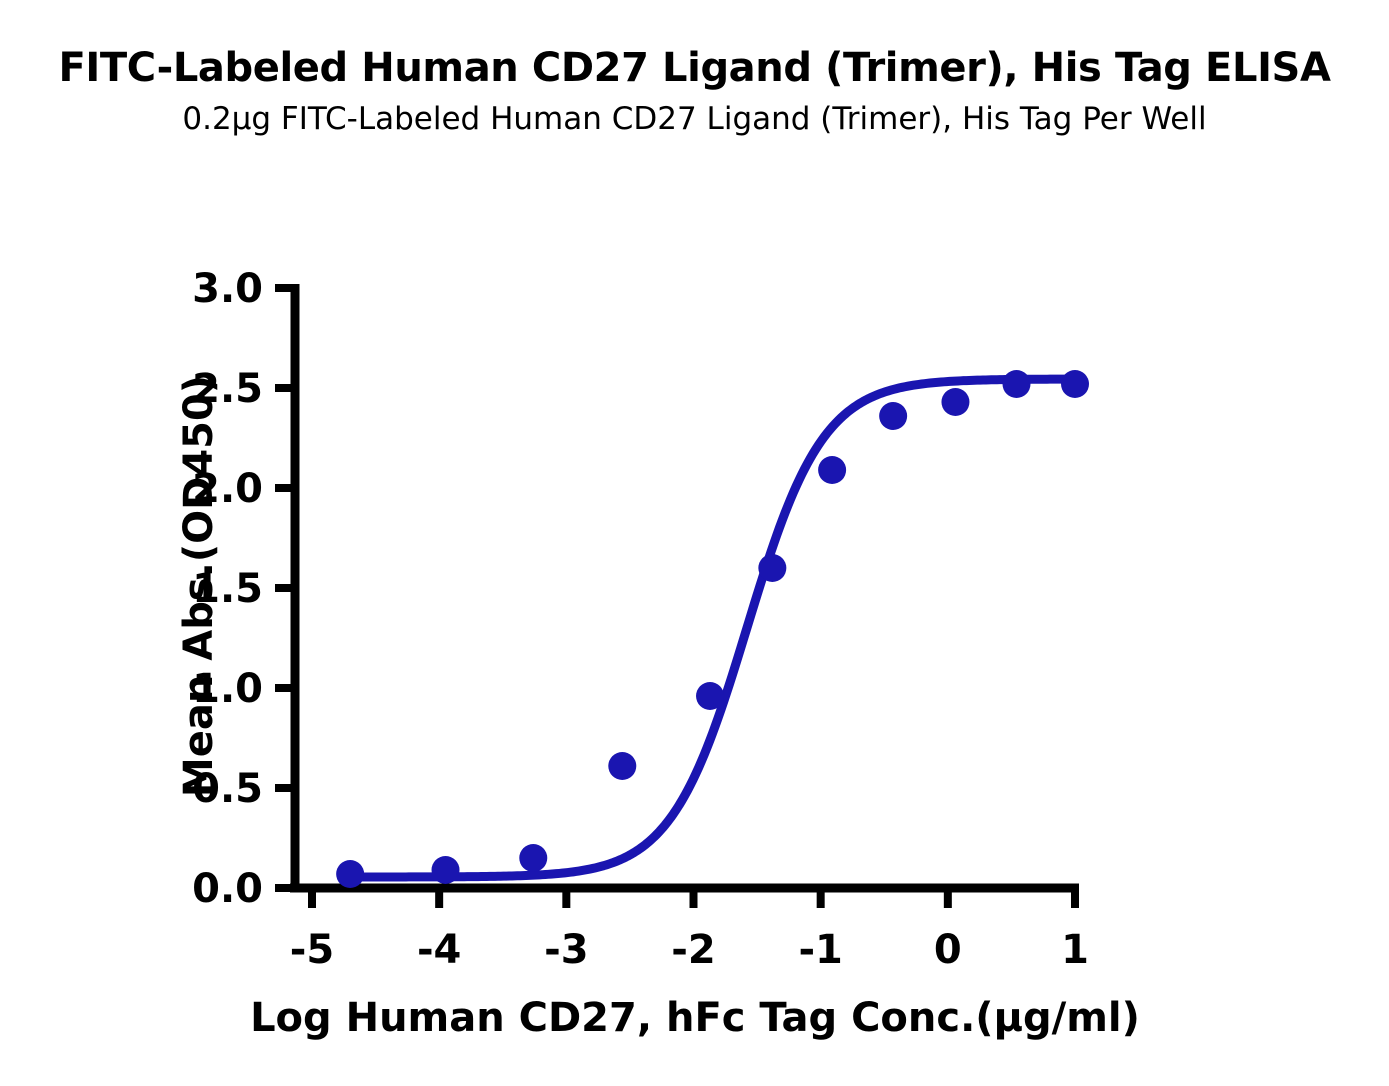  Describe the element at coordinates (820, 950) in the screenshot. I see `x-tick-label: -1` at that location.